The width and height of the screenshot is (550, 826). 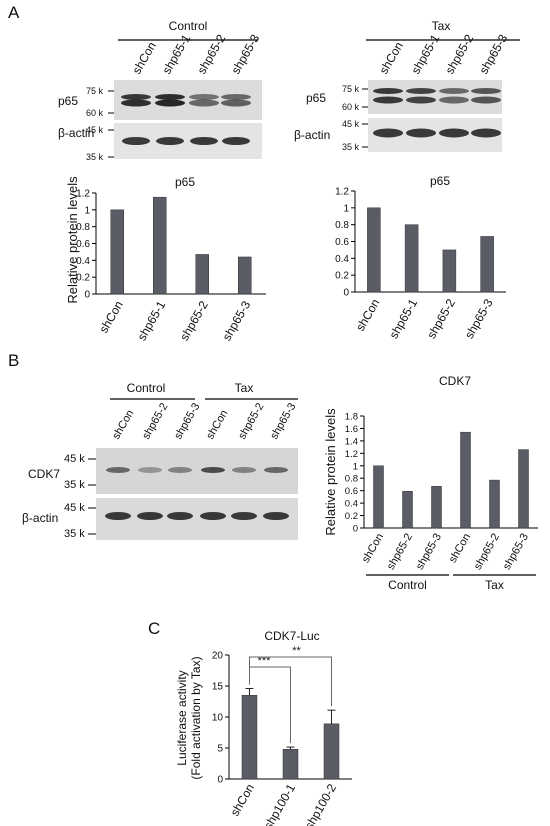 What do you see at coordinates (437, 113) in the screenshot?
I see `a-bands-tax` at bounding box center [437, 113].